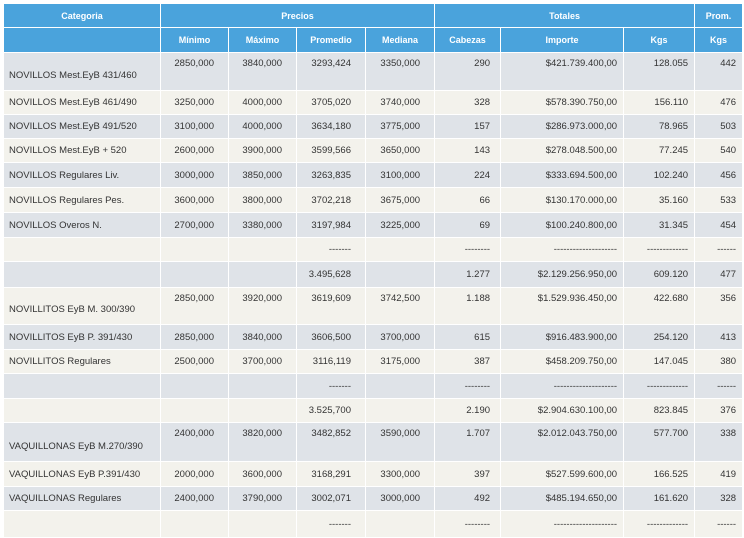 This screenshot has height=538, width=744. What do you see at coordinates (659, 274) in the screenshot?
I see `cell: 609.120` at bounding box center [659, 274].